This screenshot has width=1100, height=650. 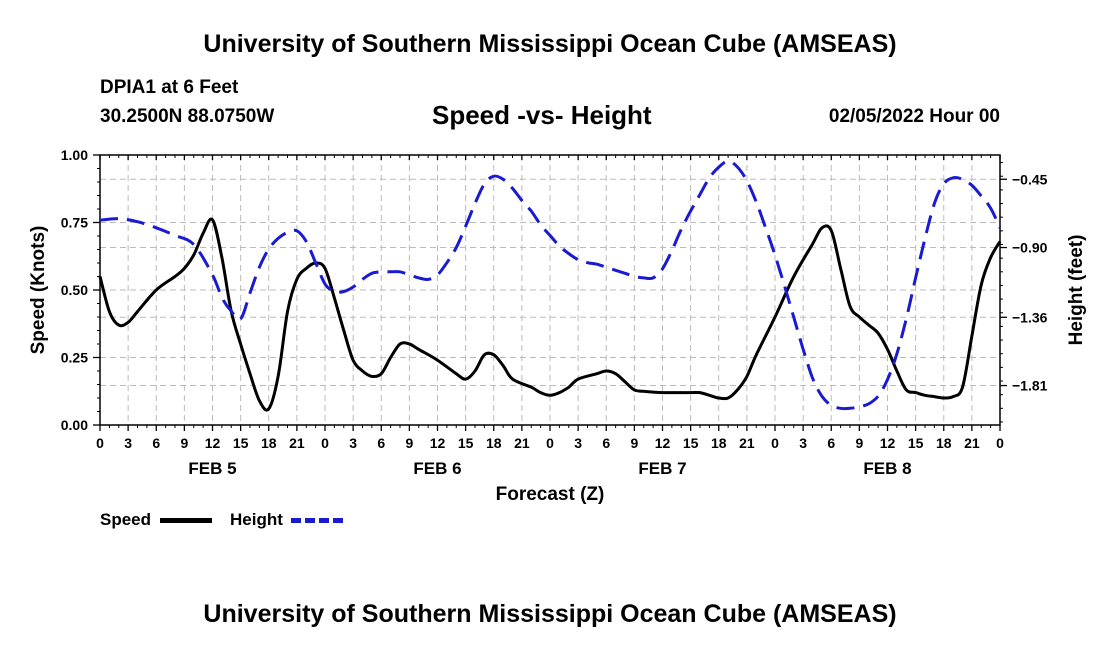 I want to click on day-label: FEB 6, so click(x=437, y=468).